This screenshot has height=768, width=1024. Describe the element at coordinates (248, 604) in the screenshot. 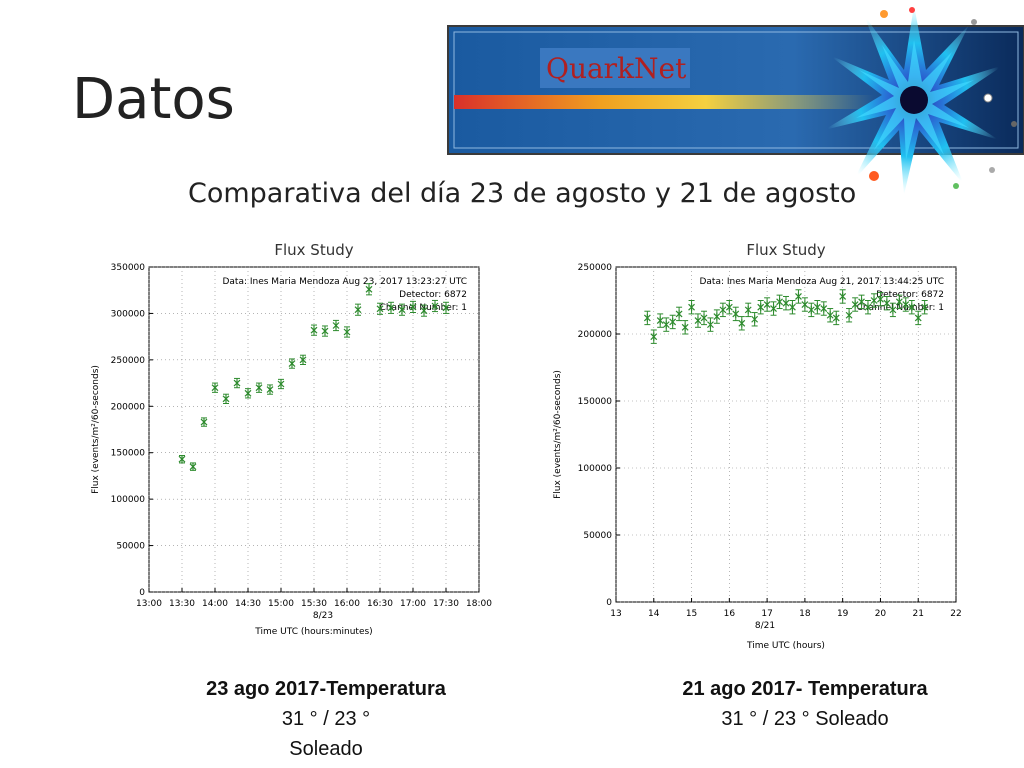

I see `x-tick-label: 14:30` at that location.